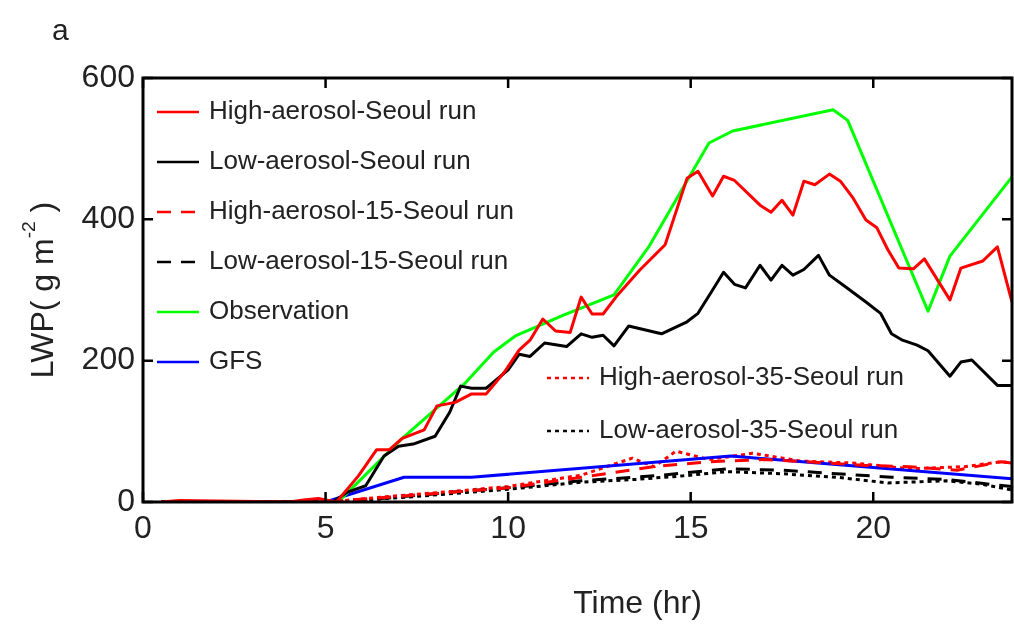 The height and width of the screenshot is (628, 1014). What do you see at coordinates (325, 527) in the screenshot?
I see `x-tick-label: 5` at bounding box center [325, 527].